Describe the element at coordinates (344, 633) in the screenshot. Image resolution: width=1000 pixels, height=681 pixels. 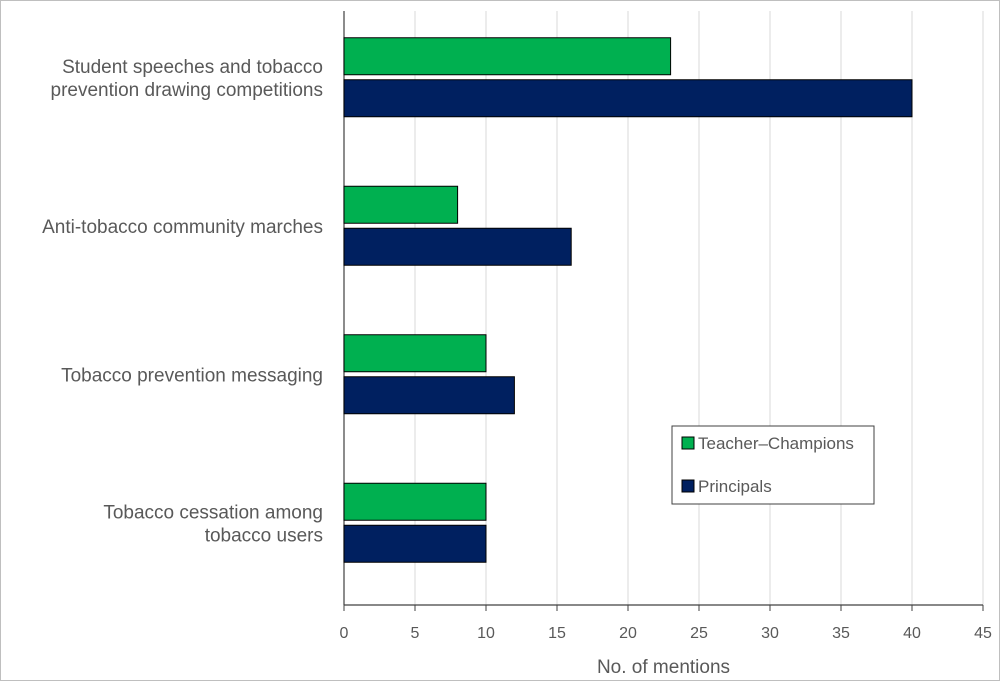
I see `x-tick-label: 0` at that location.